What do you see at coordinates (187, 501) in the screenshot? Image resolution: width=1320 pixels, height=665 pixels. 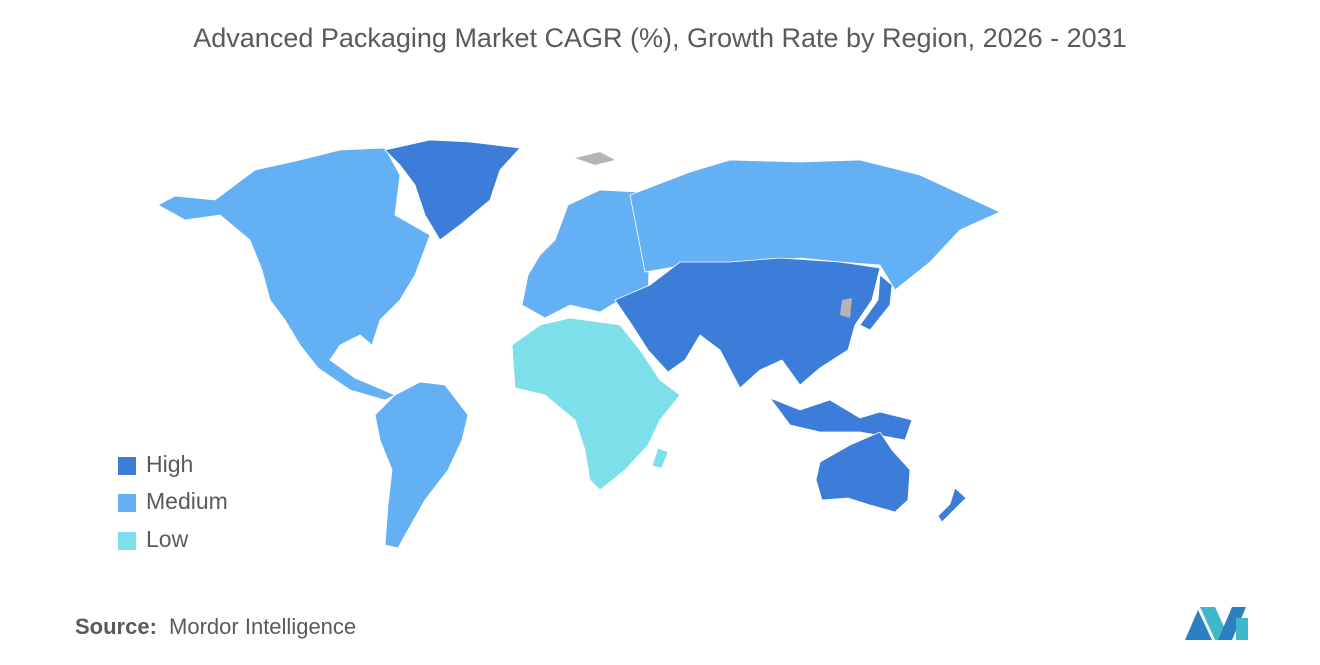 I see `legend-label: Medium` at bounding box center [187, 501].